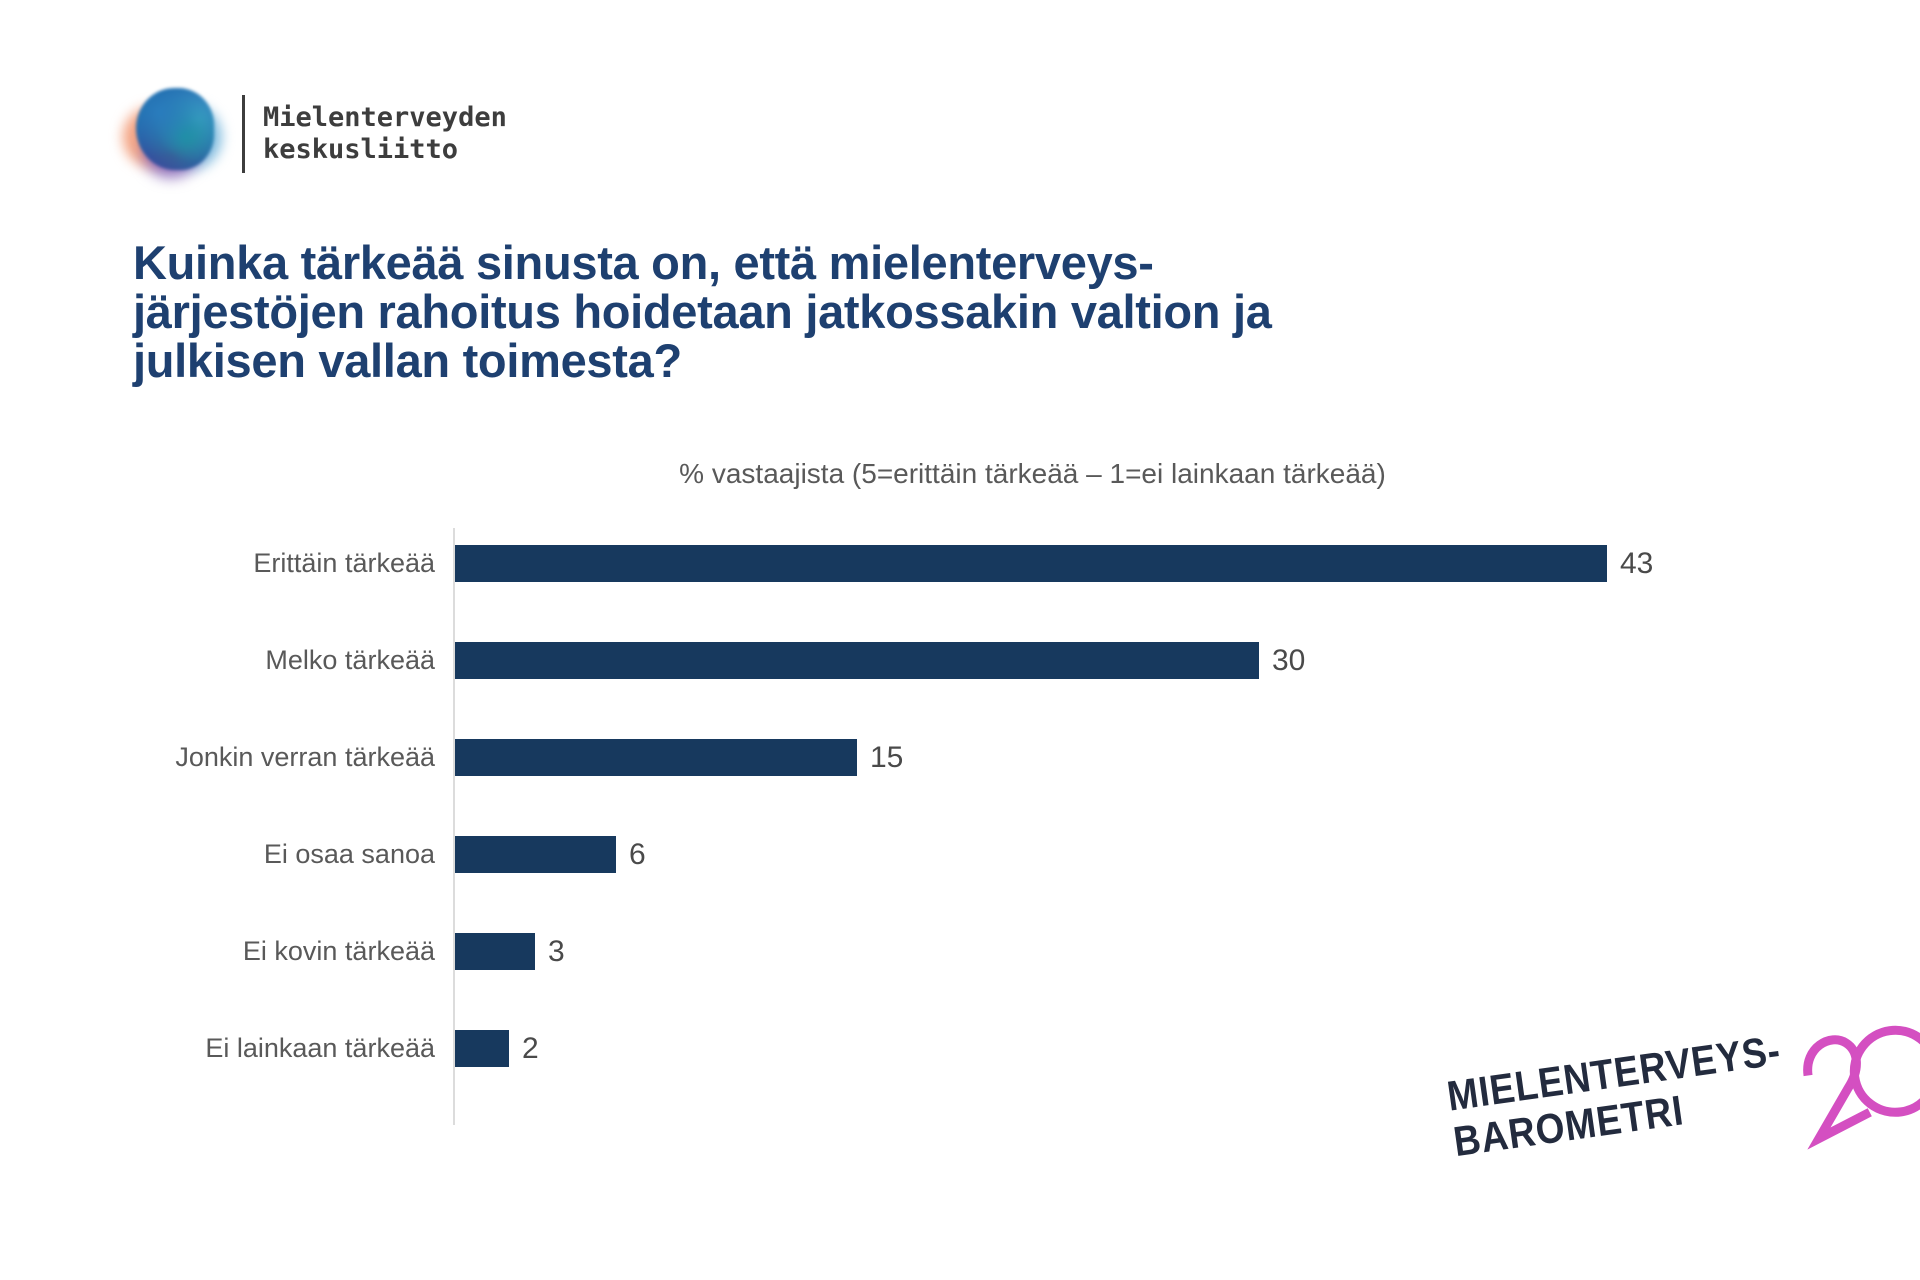 The height and width of the screenshot is (1280, 1920). I want to click on chart-row: Ei kovin tärkeää 3, so click(896, 951).